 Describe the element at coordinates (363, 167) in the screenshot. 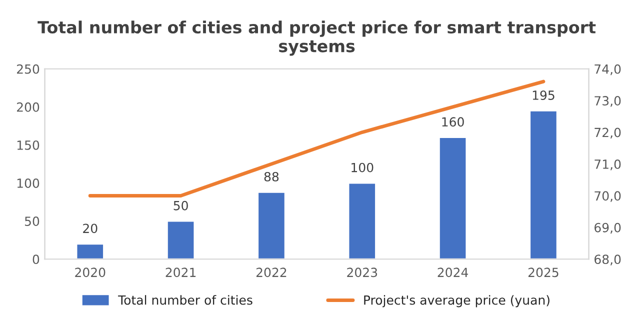

I see `data-label: 100` at that location.